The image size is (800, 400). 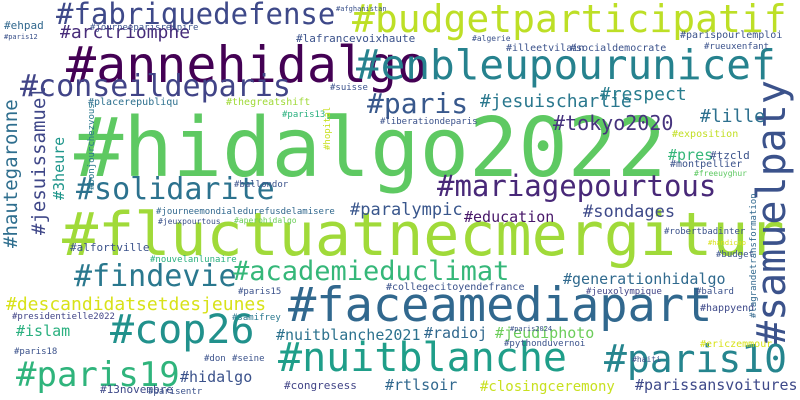 What do you see at coordinates (356, 38) in the screenshot?
I see `word-lafrancevoixhaute: #lafrancevoixhaute` at bounding box center [356, 38].